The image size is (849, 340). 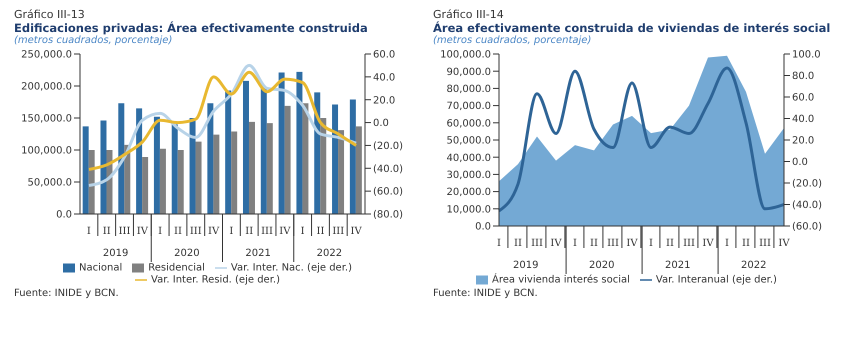 I want to click on y-tick-label: 200,000.0, so click(x=46, y=87).